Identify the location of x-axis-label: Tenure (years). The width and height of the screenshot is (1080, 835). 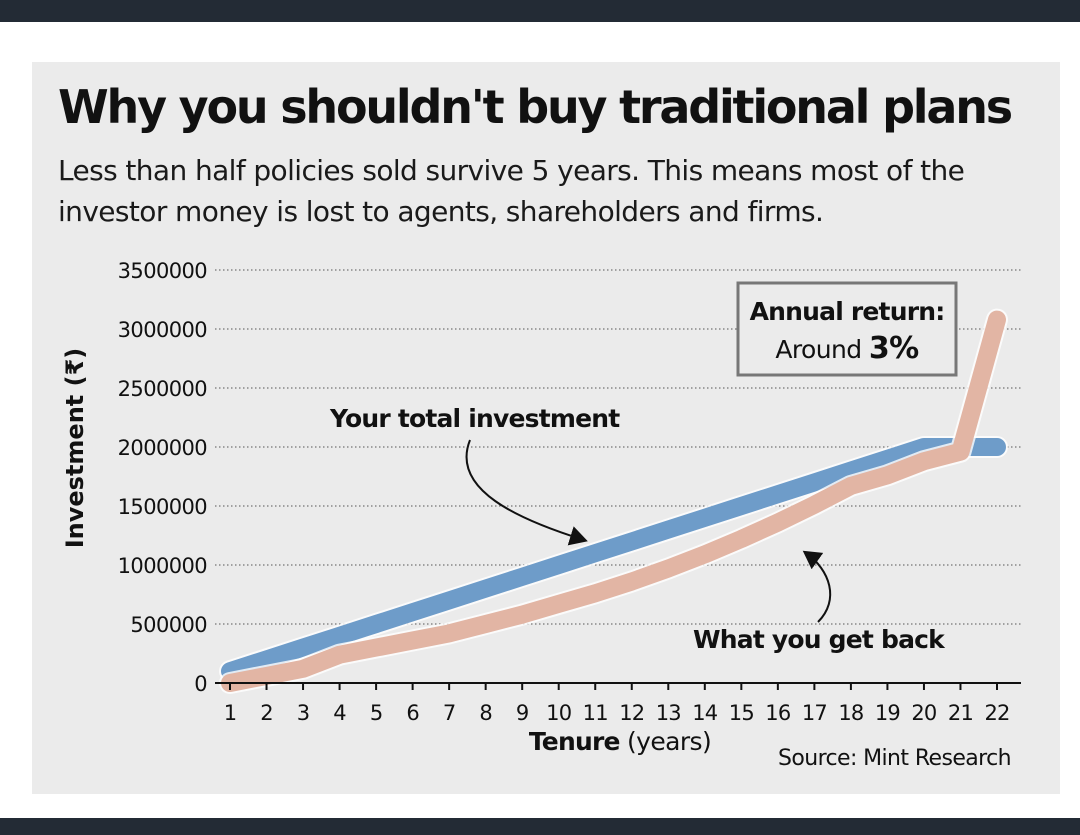
(620, 741).